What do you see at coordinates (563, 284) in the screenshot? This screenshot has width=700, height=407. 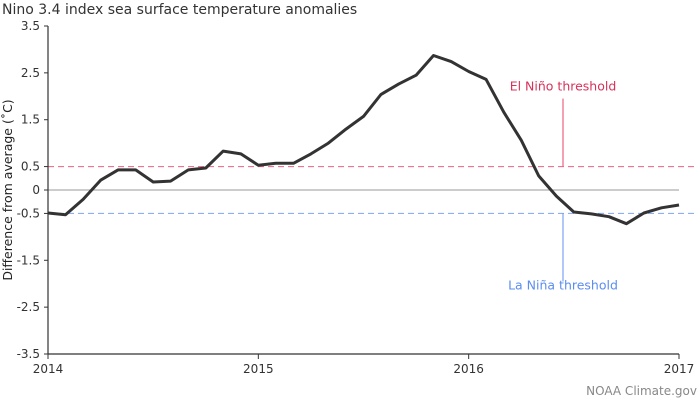 I see `threshold-label: La Niña threshold` at bounding box center [563, 284].